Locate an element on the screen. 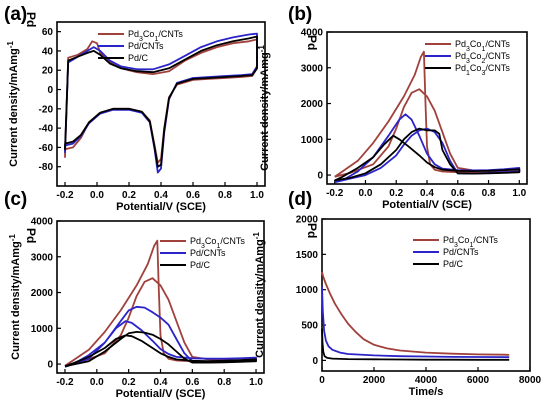  x-tick-label: 4000 is located at coordinates (426, 380).